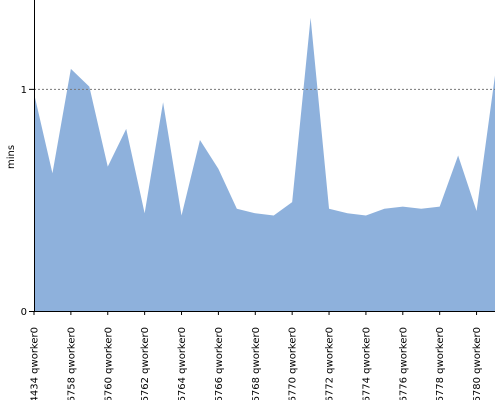 Image resolution: width=500 pixels, height=400 pixels. What do you see at coordinates (182, 363) in the screenshot?
I see `x-tick-label: #6764 qworker0` at bounding box center [182, 363].